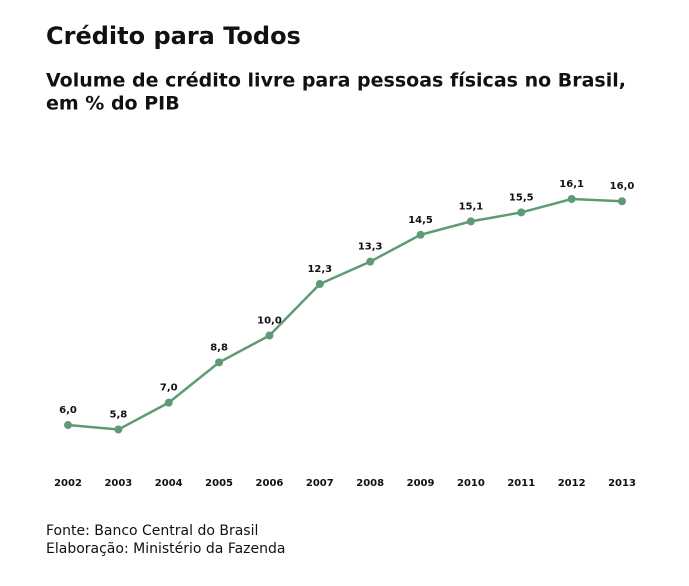  I want to click on x-tick-label: 2011, so click(521, 483).